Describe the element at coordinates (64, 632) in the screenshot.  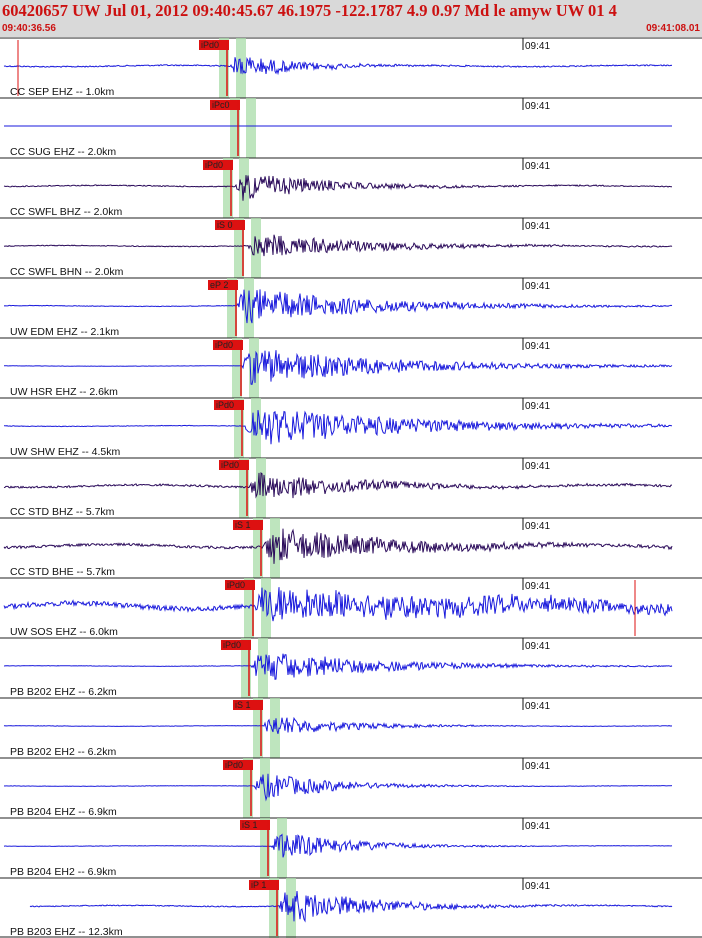
I see `station-label: UW SOS EHZ -- 6.0km` at that location.